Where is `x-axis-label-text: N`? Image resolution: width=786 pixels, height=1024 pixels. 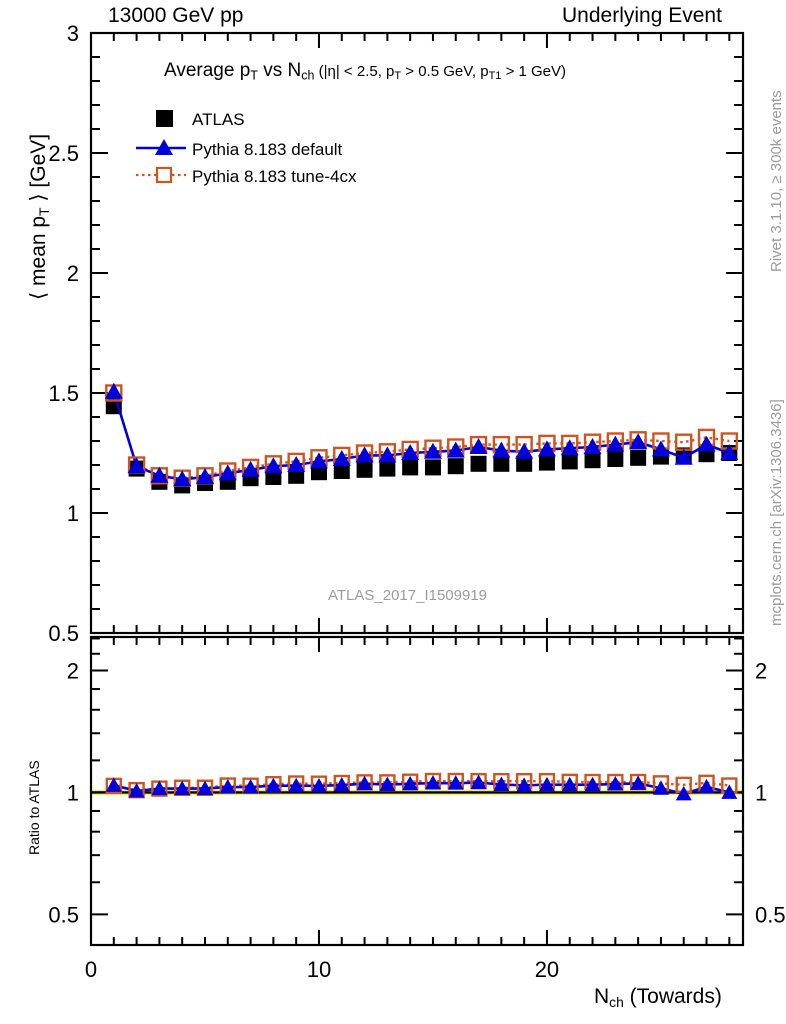
x-axis-label-text: N is located at coordinates (602, 996).